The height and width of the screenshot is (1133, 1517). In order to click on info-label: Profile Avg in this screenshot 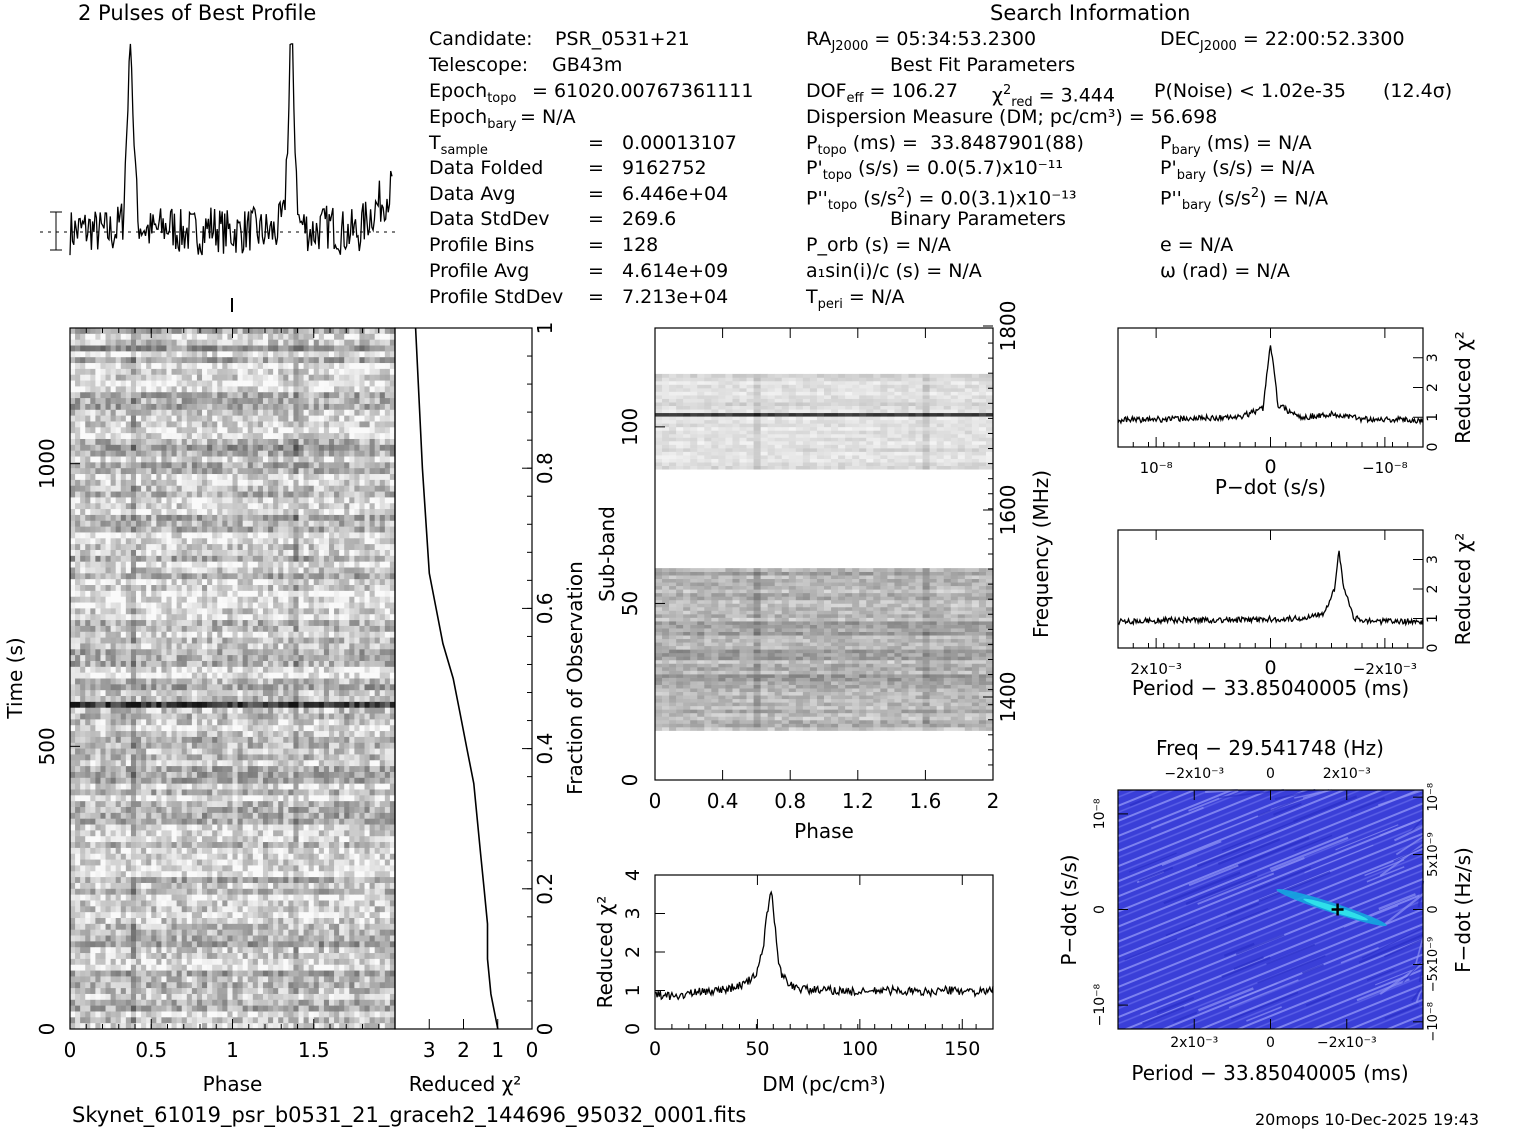, I will do `click(479, 271)`.